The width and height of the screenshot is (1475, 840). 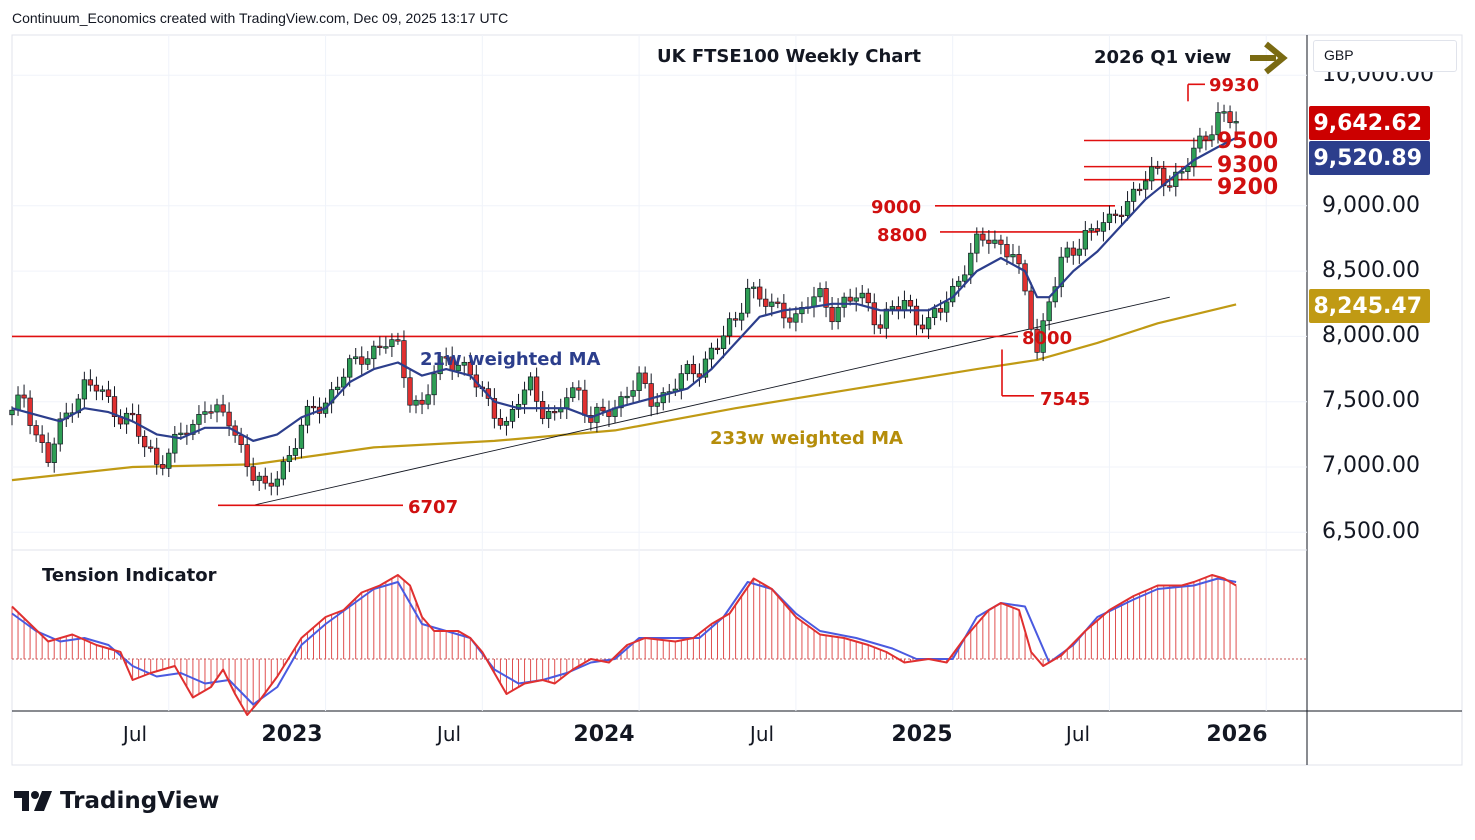 I want to click on y-tick: 6,500.00, so click(x=1371, y=531).